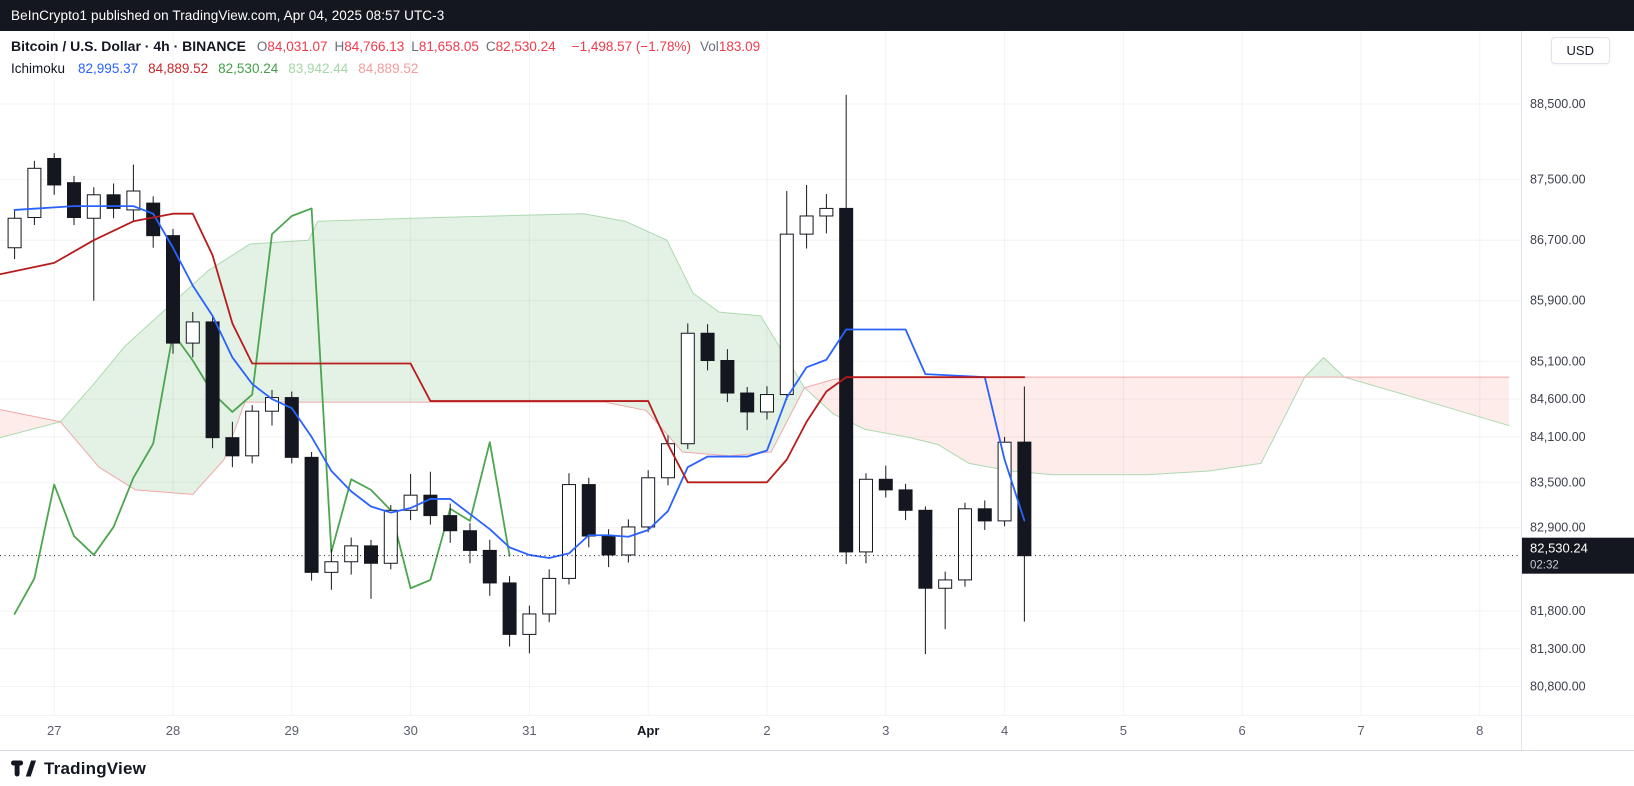  I want to click on ohlc-value: 81,658.05, so click(448, 46).